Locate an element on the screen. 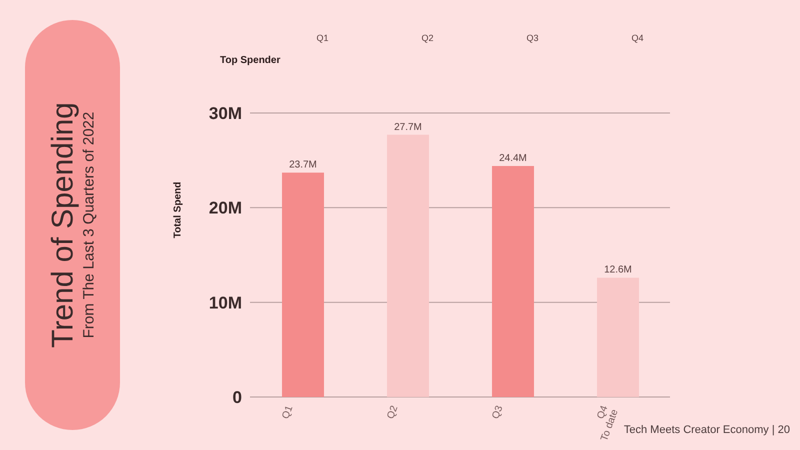  x-tick-label: Q1 is located at coordinates (288, 412).